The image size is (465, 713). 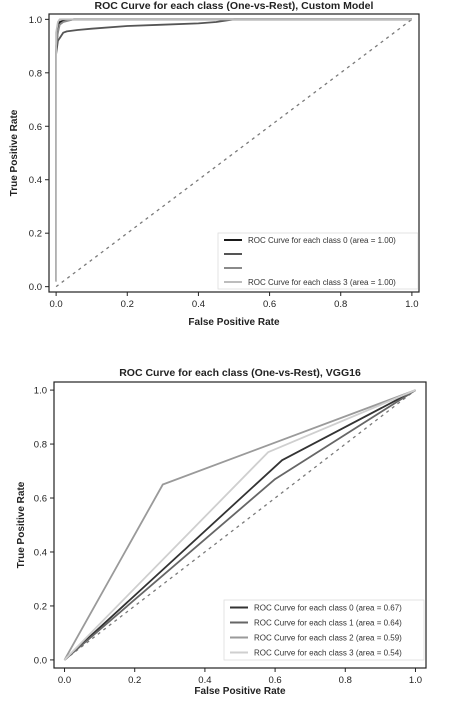 I want to click on legend-entry-class-3: ROC Curve for each class 3 (area = 1.00), so click(x=322, y=282).